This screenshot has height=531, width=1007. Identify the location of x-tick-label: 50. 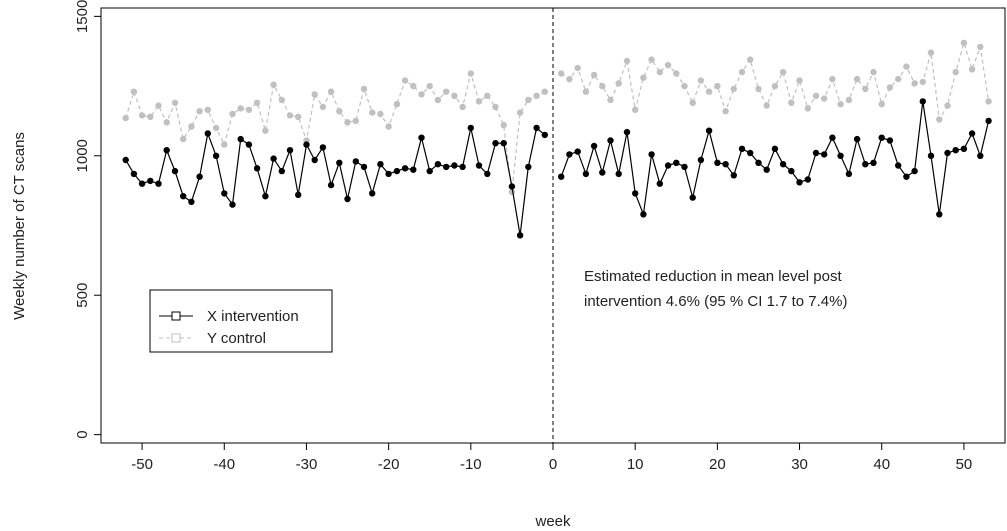
(964, 464).